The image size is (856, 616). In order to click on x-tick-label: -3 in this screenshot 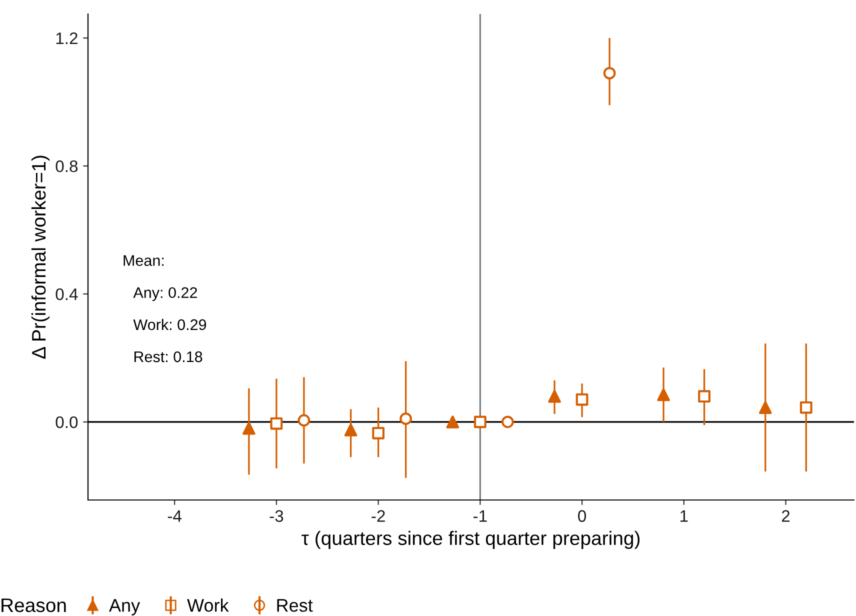, I will do `click(277, 516)`.